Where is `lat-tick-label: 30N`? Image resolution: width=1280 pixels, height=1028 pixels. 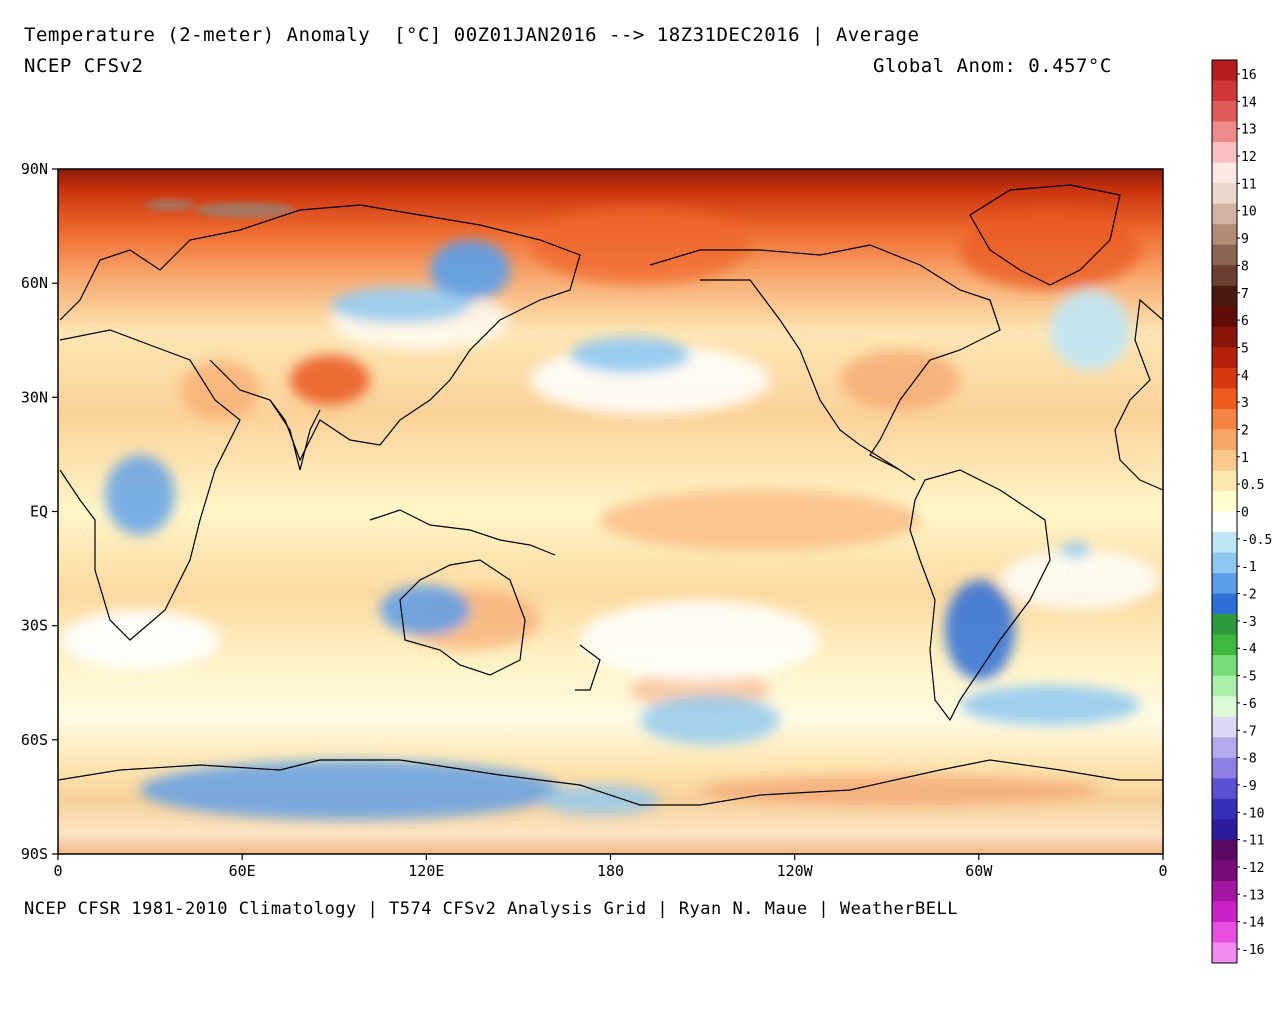
lat-tick-label: 30N is located at coordinates (34, 397).